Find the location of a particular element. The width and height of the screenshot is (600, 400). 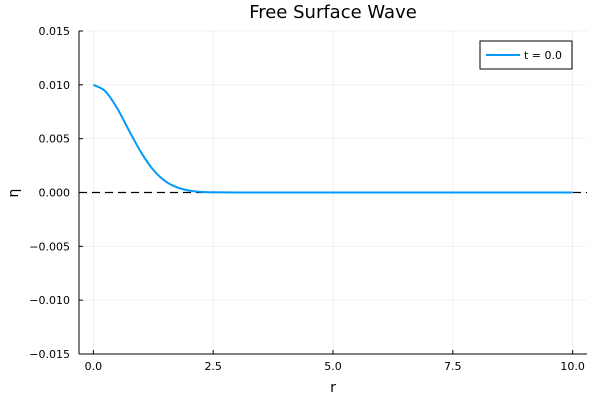

y-tick-label: 0.005 is located at coordinates (55, 139).